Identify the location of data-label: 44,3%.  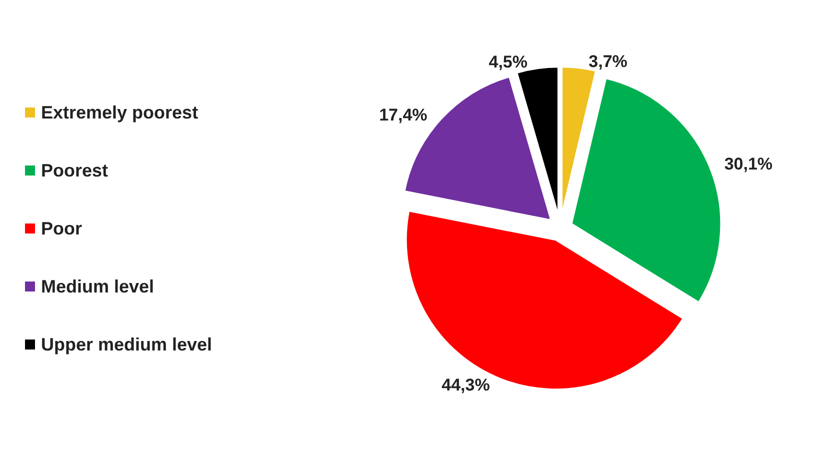
(466, 384).